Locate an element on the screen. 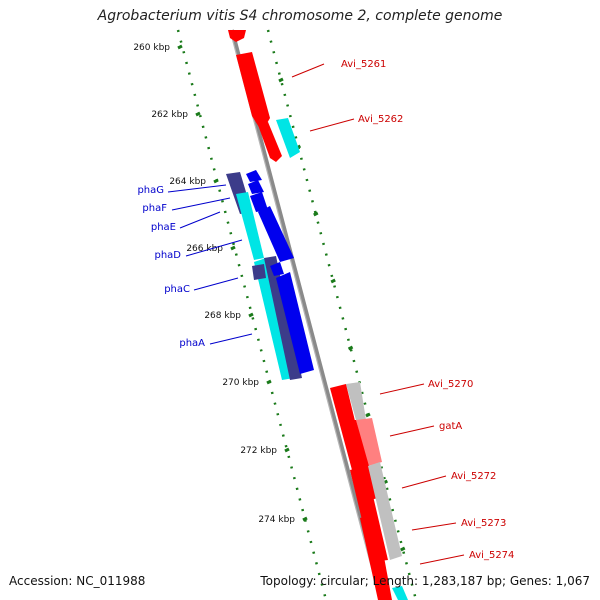  gene-label: phaE is located at coordinates (163, 227).